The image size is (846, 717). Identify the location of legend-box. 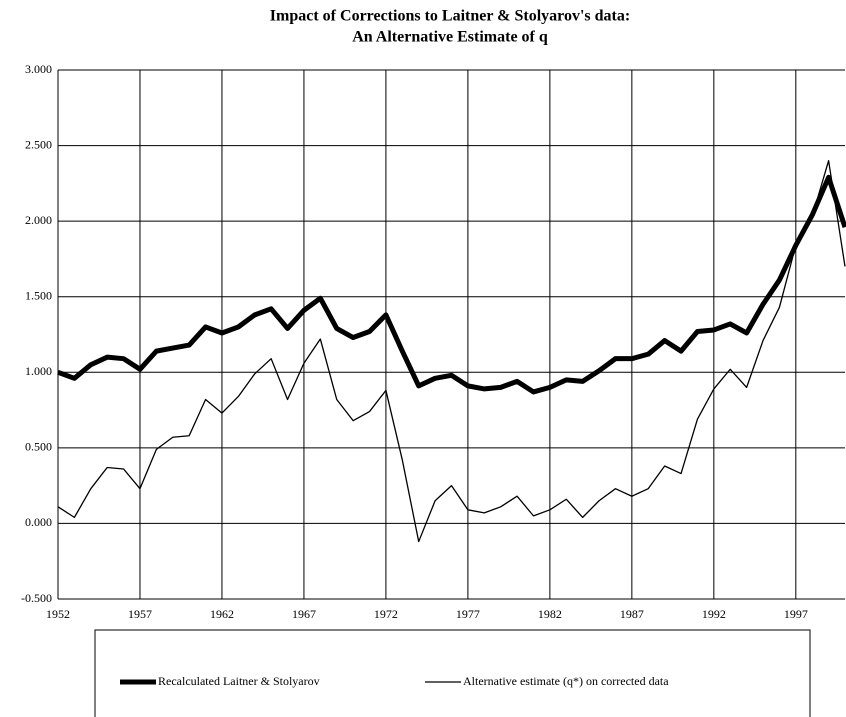
(452, 673).